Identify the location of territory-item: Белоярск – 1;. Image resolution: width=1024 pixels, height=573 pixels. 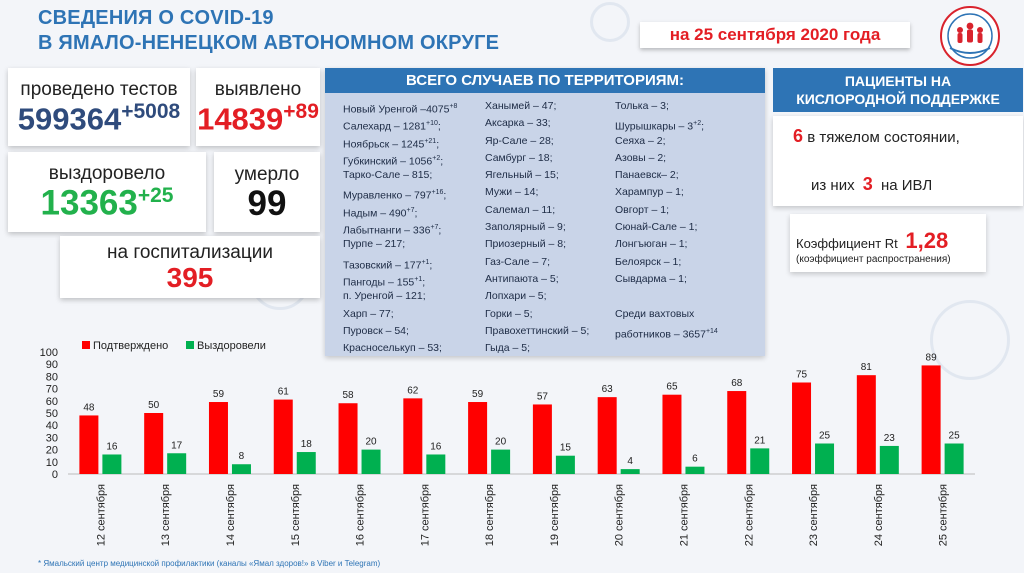
(648, 261).